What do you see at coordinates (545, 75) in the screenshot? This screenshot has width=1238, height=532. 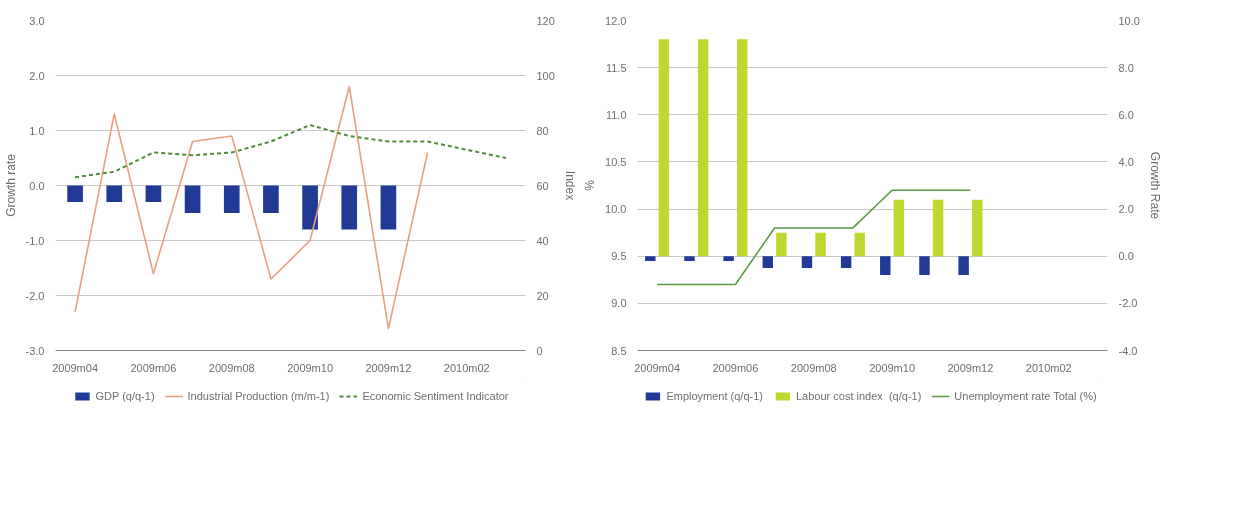 I see `y2-tick-label: 100` at bounding box center [545, 75].